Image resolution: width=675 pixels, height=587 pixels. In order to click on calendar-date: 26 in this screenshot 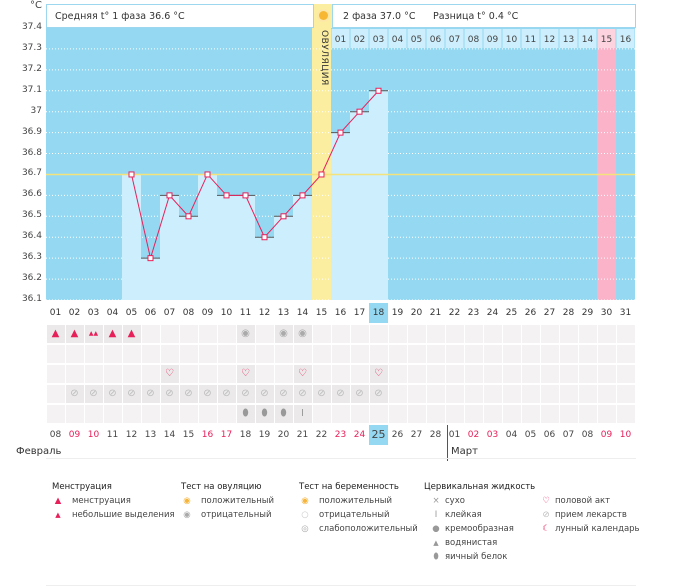, I will do `click(397, 435)`.